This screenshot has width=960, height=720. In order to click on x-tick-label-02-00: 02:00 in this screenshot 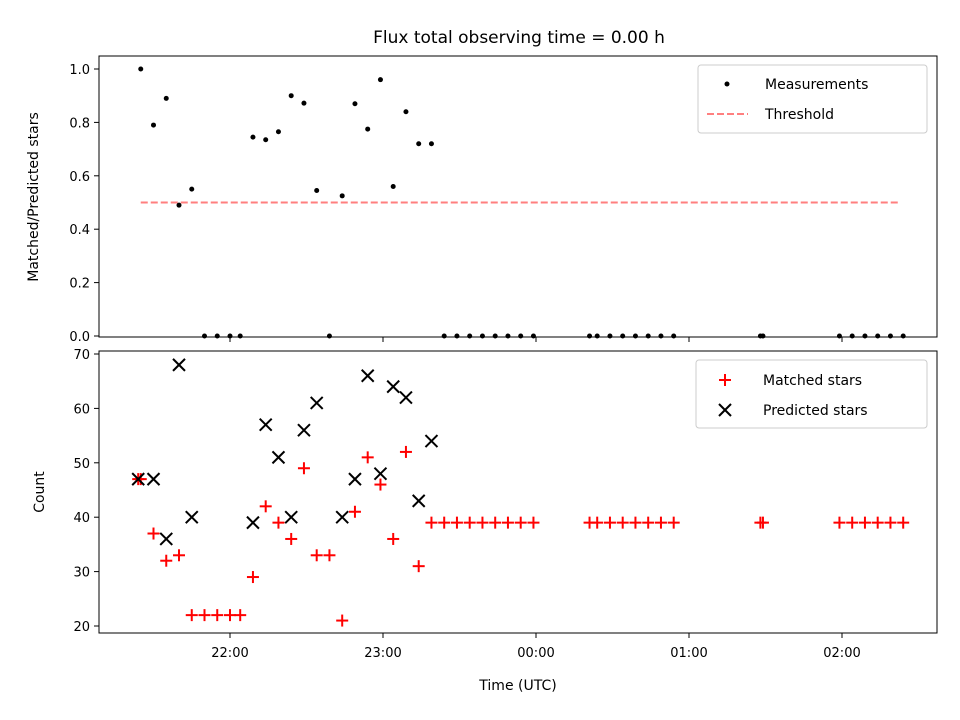, I will do `click(841, 653)`.